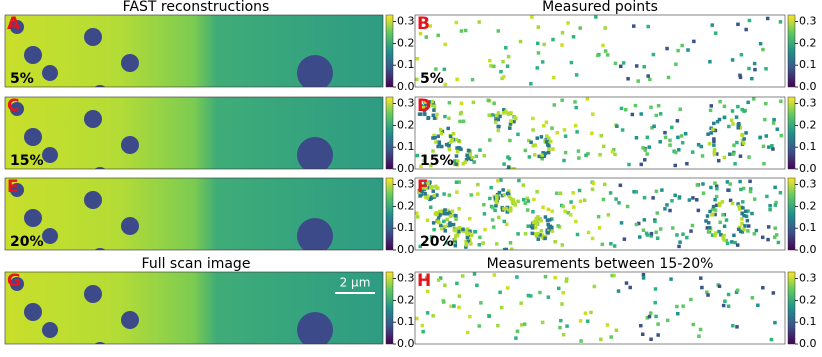 This screenshot has height=357, width=822. I want to click on panel-frame, so click(600, 51).